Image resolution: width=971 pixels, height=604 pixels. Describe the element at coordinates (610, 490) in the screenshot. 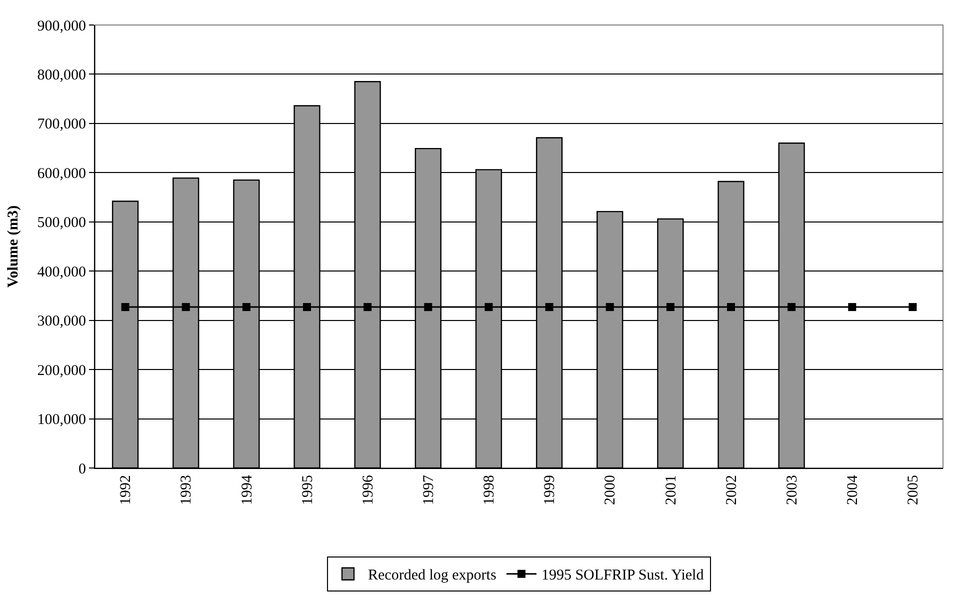

I see `x-tick-label: 2000` at that location.